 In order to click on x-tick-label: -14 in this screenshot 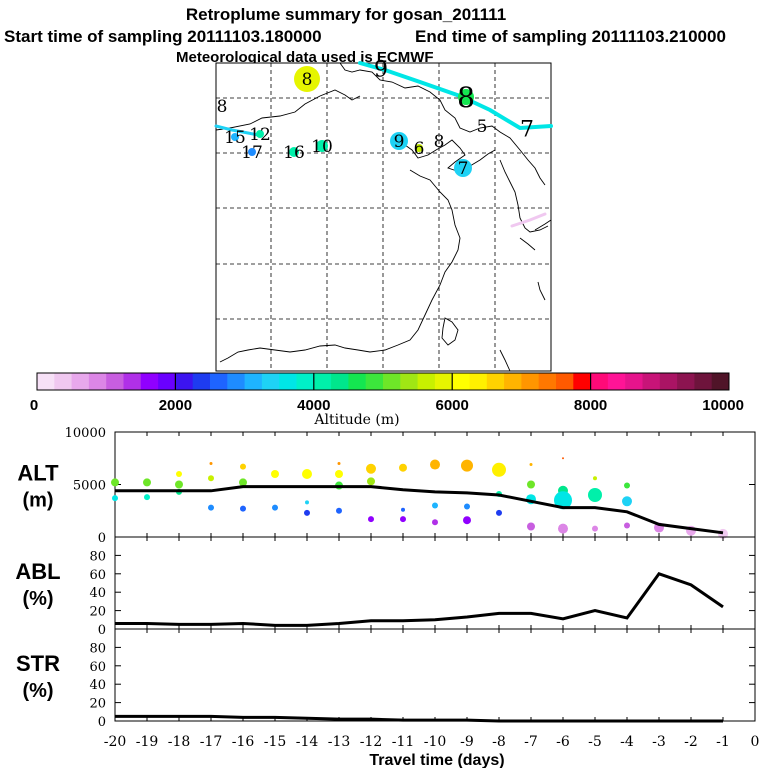, I will do `click(307, 742)`.